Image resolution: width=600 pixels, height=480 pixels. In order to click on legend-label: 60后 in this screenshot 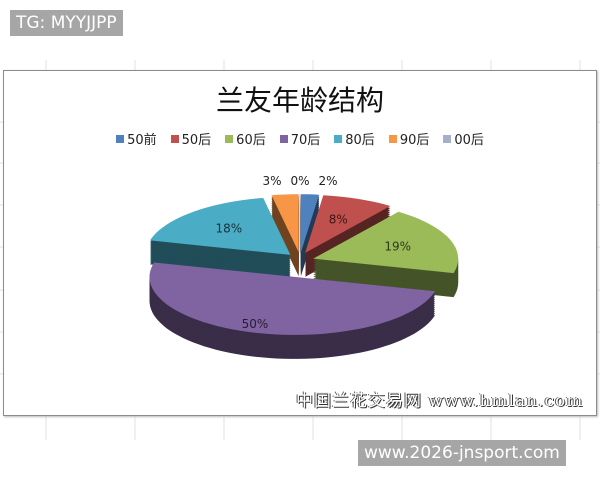, I will do `click(251, 140)`.